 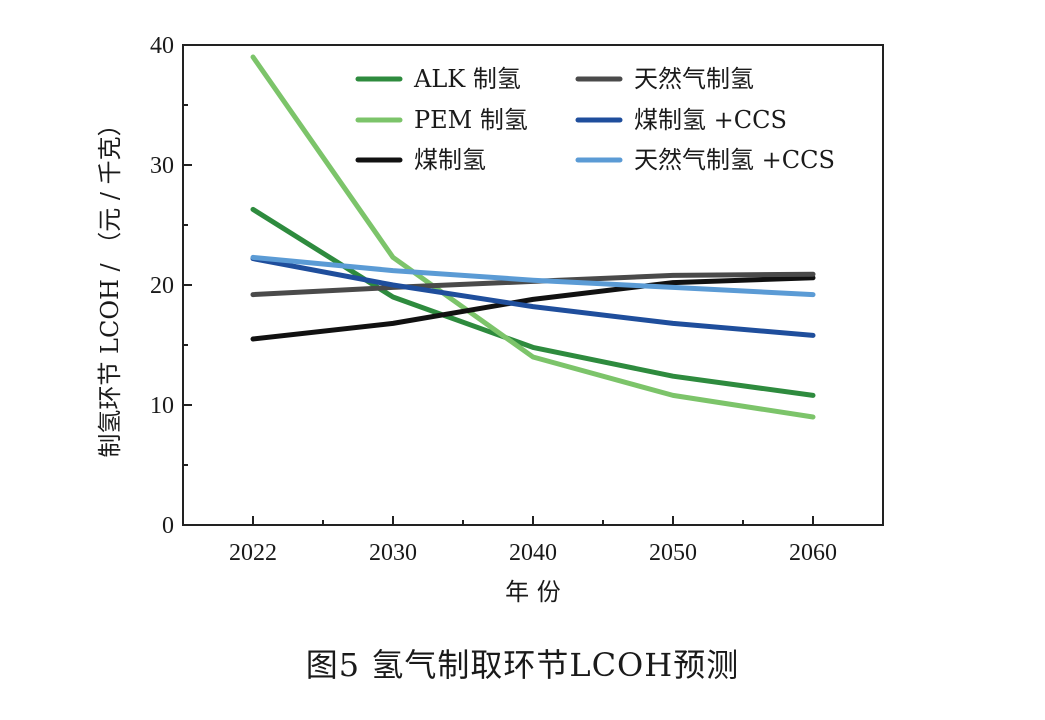 I want to click on y-tick-label-2: 20, so click(x=162, y=286).